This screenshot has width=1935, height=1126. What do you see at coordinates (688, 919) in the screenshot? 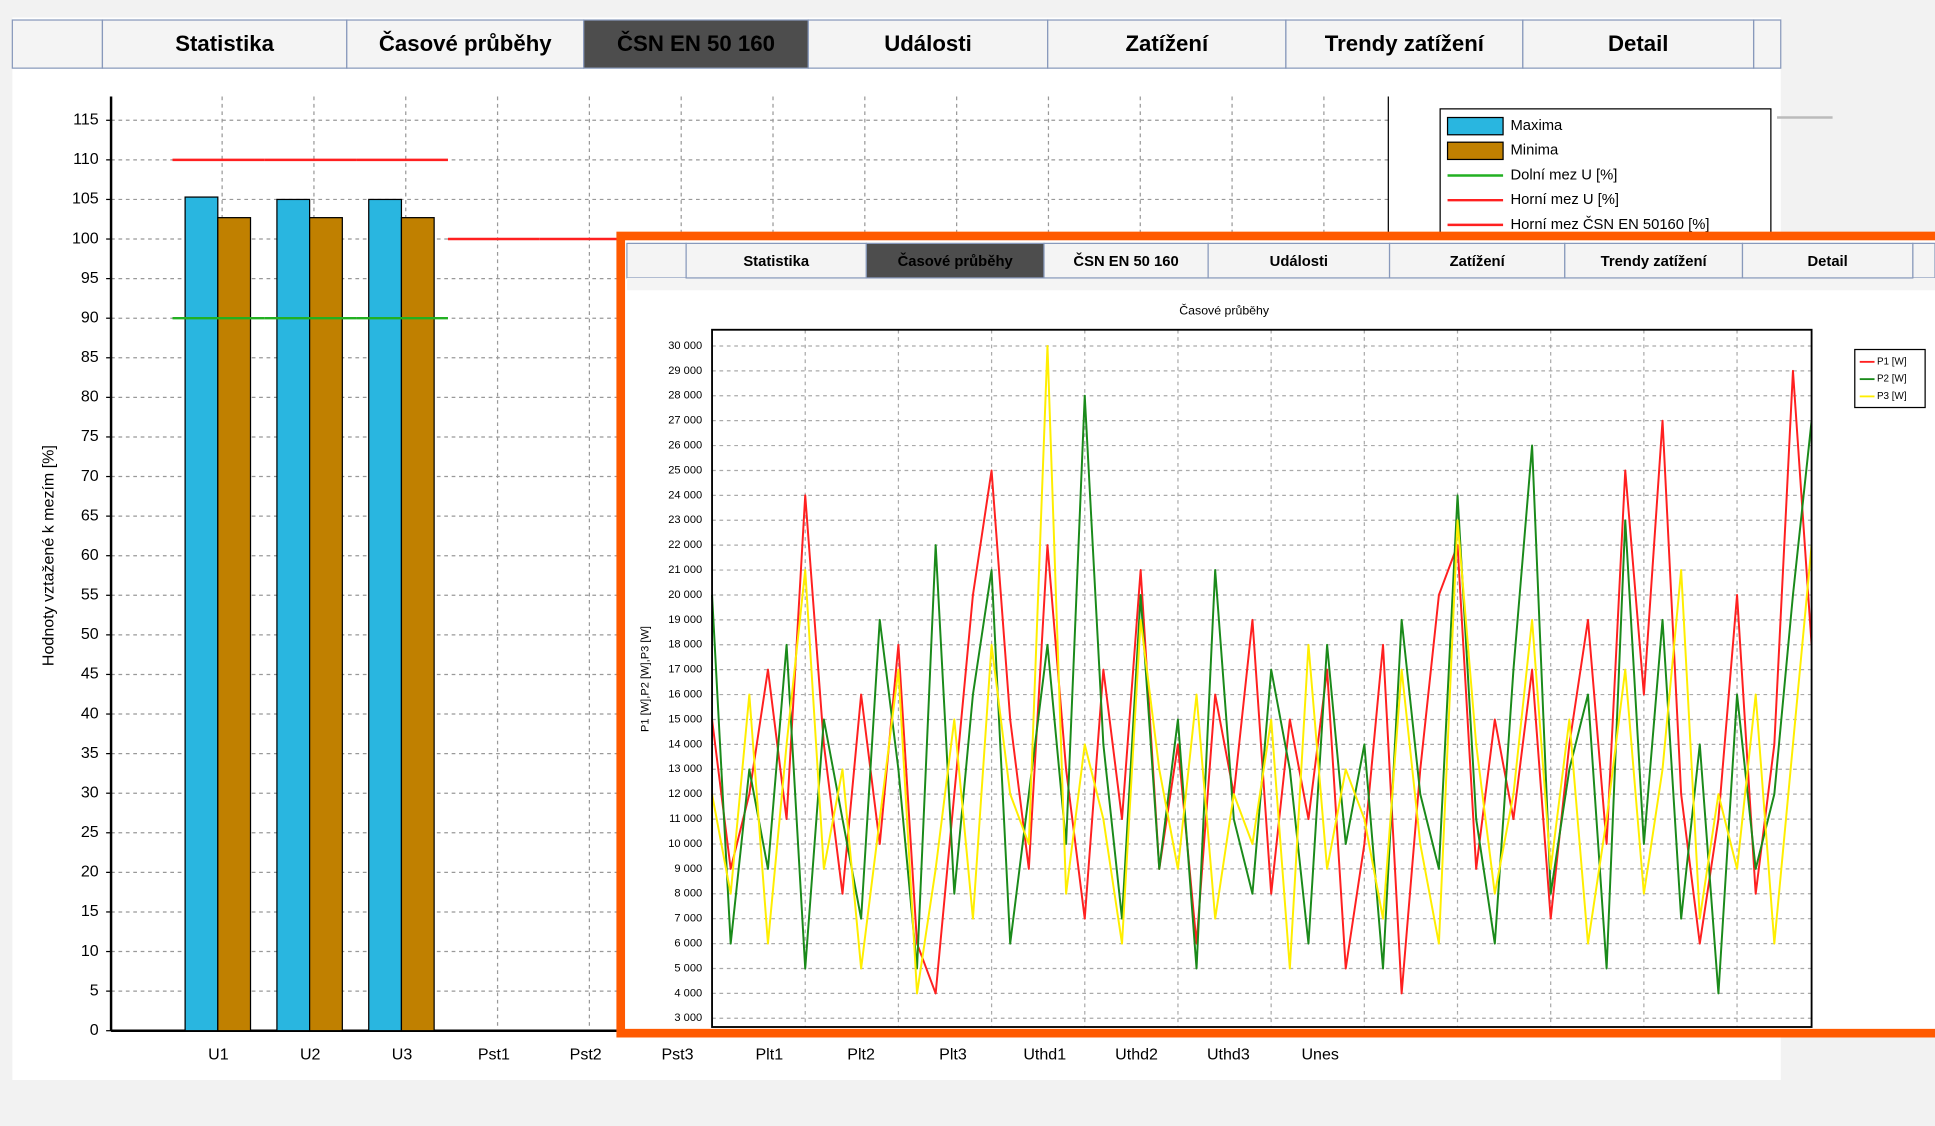
I see `y-tick-label: 7 000` at bounding box center [688, 919].